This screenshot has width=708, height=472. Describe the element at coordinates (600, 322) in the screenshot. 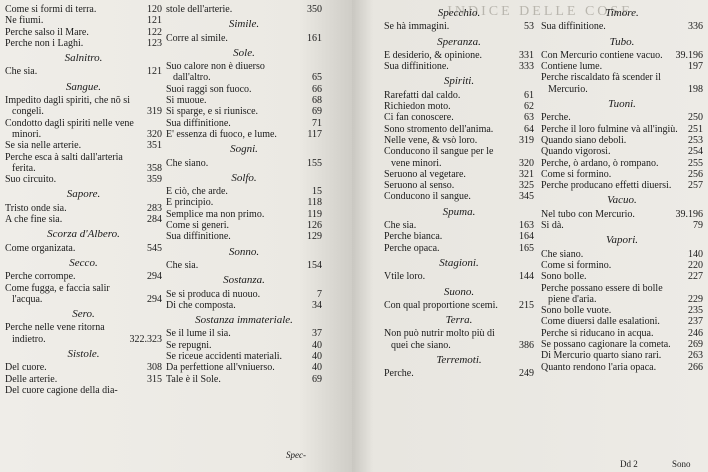

I see `entry-text: Come diuersi dalle esalationi.` at that location.